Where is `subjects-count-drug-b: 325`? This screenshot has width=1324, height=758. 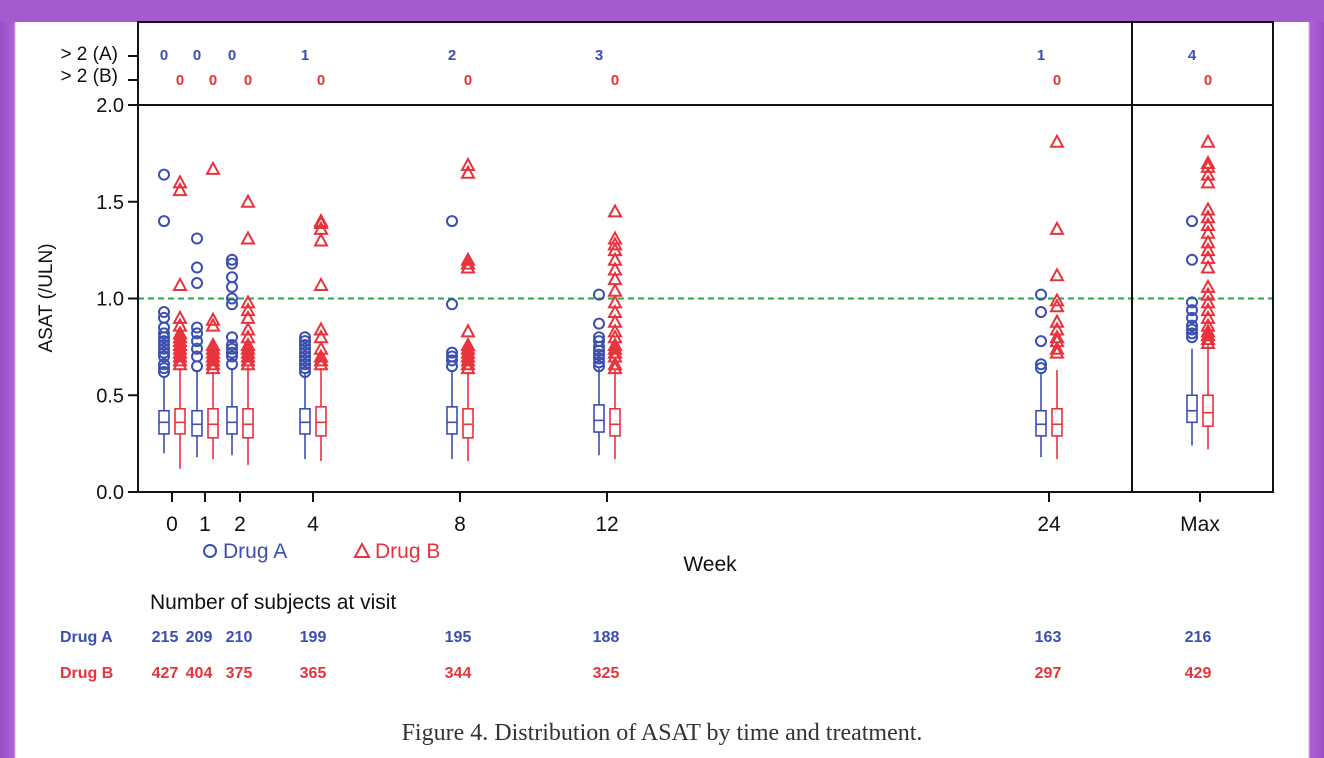
subjects-count-drug-b: 325 is located at coordinates (606, 673).